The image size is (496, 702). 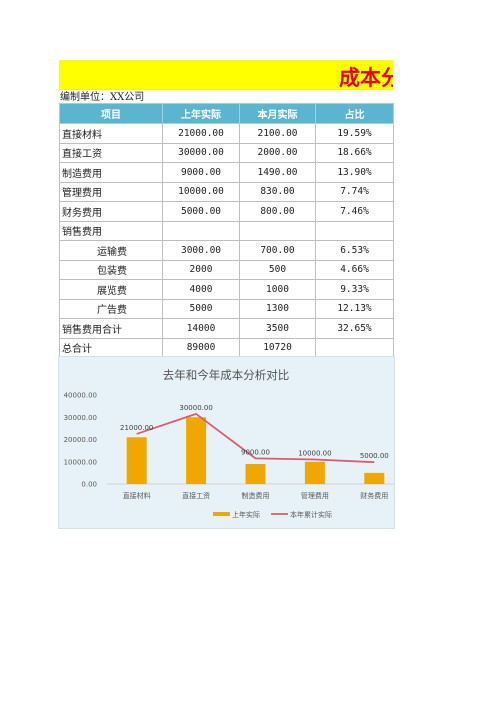 What do you see at coordinates (201, 191) in the screenshot?
I see `cell-prev-year: 10000.00` at bounding box center [201, 191].